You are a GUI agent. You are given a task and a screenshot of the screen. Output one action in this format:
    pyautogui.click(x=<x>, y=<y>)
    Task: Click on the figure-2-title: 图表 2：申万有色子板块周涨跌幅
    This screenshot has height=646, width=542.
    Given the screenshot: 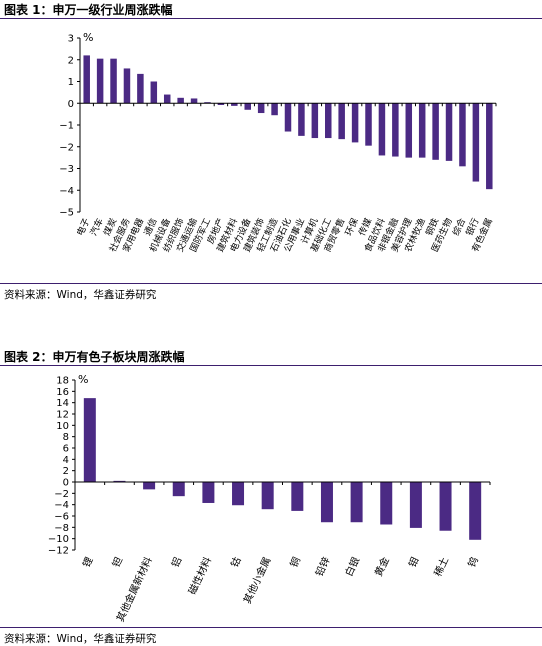 What is the action you would take?
    pyautogui.click(x=94, y=357)
    